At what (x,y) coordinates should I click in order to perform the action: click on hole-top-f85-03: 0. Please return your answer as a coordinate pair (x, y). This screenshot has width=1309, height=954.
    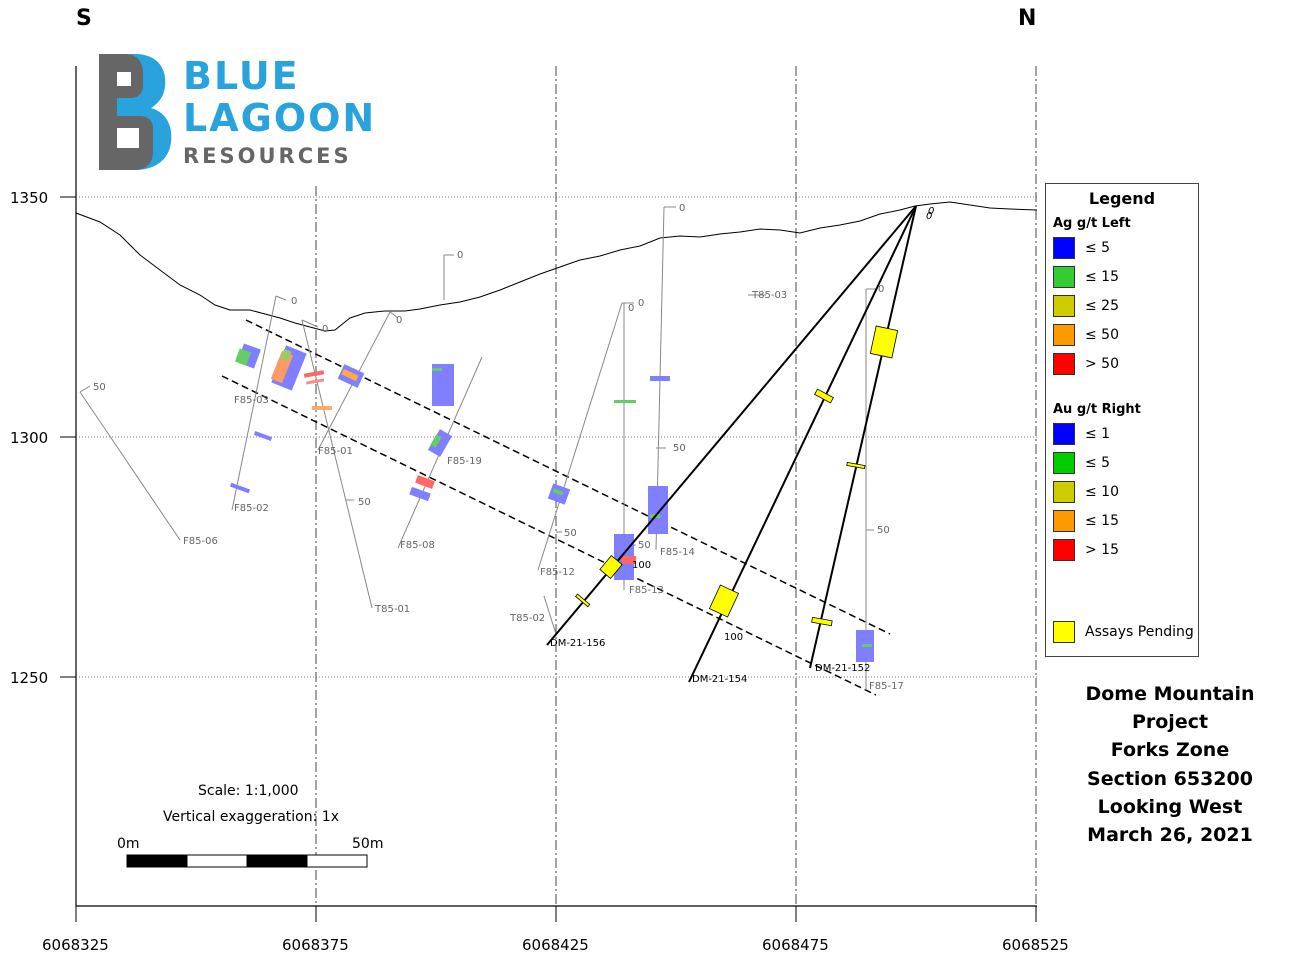
    Looking at the image, I should click on (294, 301).